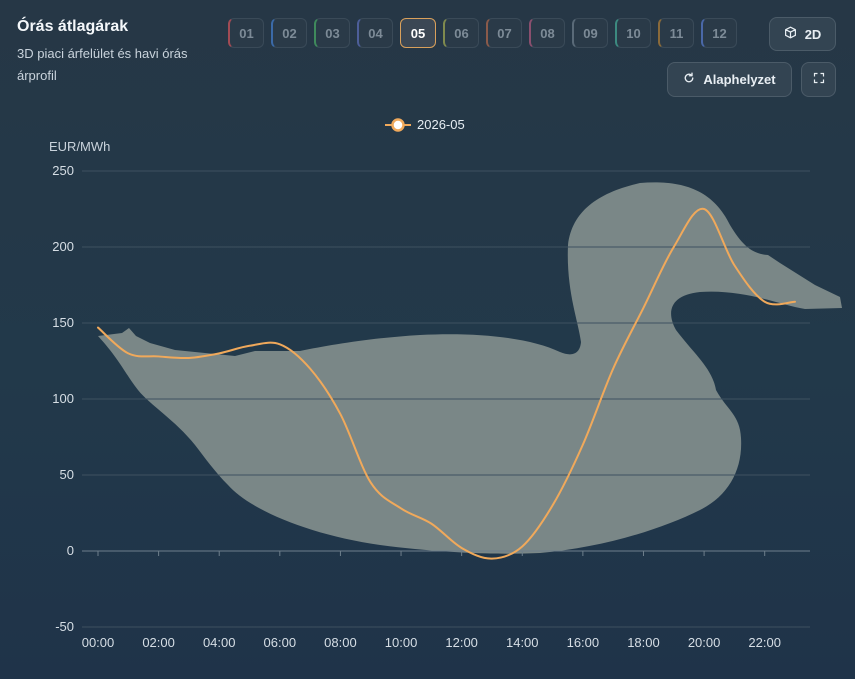 The height and width of the screenshot is (679, 855). Describe the element at coordinates (461, 642) in the screenshot. I see `x-tick-label: 12:00` at that location.